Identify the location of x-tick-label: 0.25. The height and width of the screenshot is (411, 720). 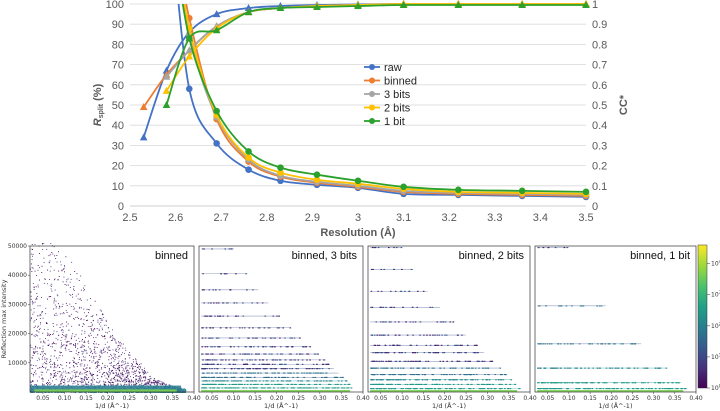
(299, 398).